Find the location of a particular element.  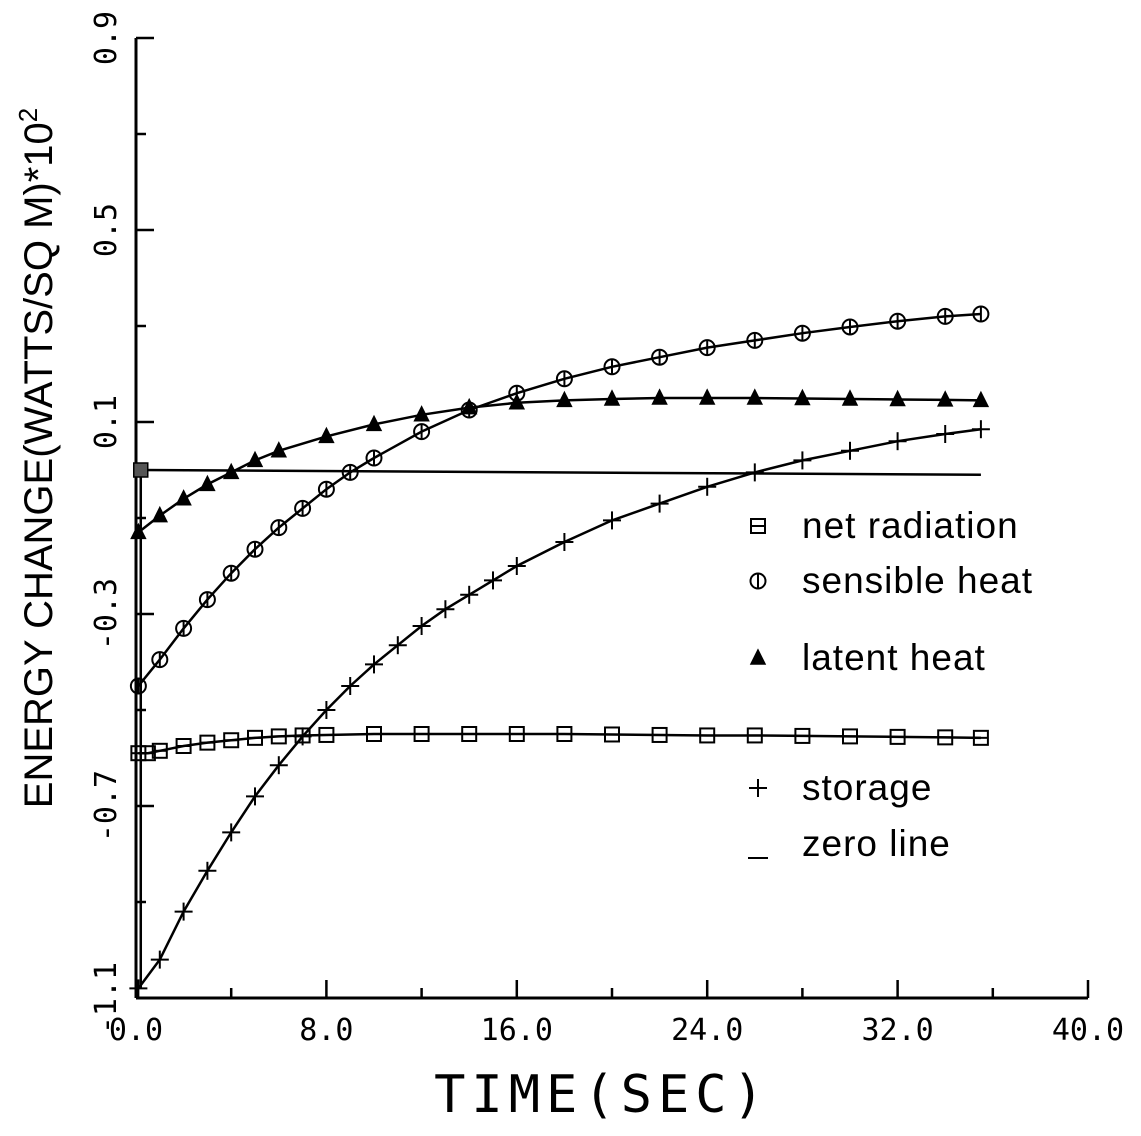

x-tick-label: 0.0 is located at coordinates (136, 1030).